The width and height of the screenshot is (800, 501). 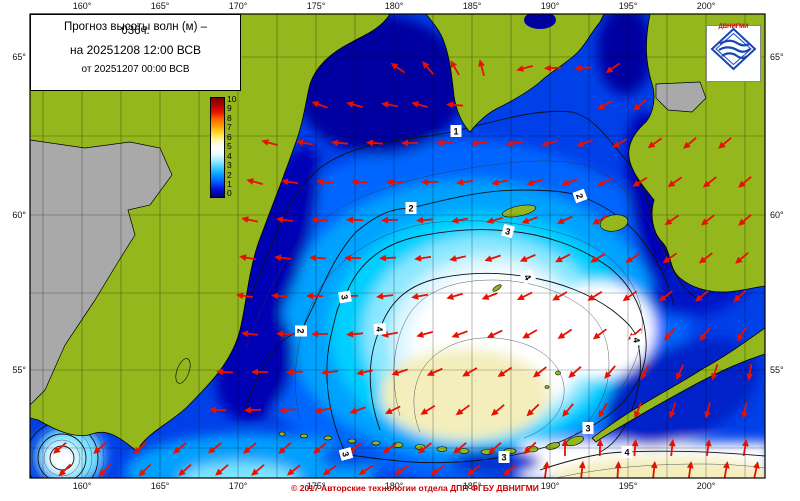 What do you see at coordinates (497, 288) in the screenshot?
I see `st-matthew-island` at bounding box center [497, 288].